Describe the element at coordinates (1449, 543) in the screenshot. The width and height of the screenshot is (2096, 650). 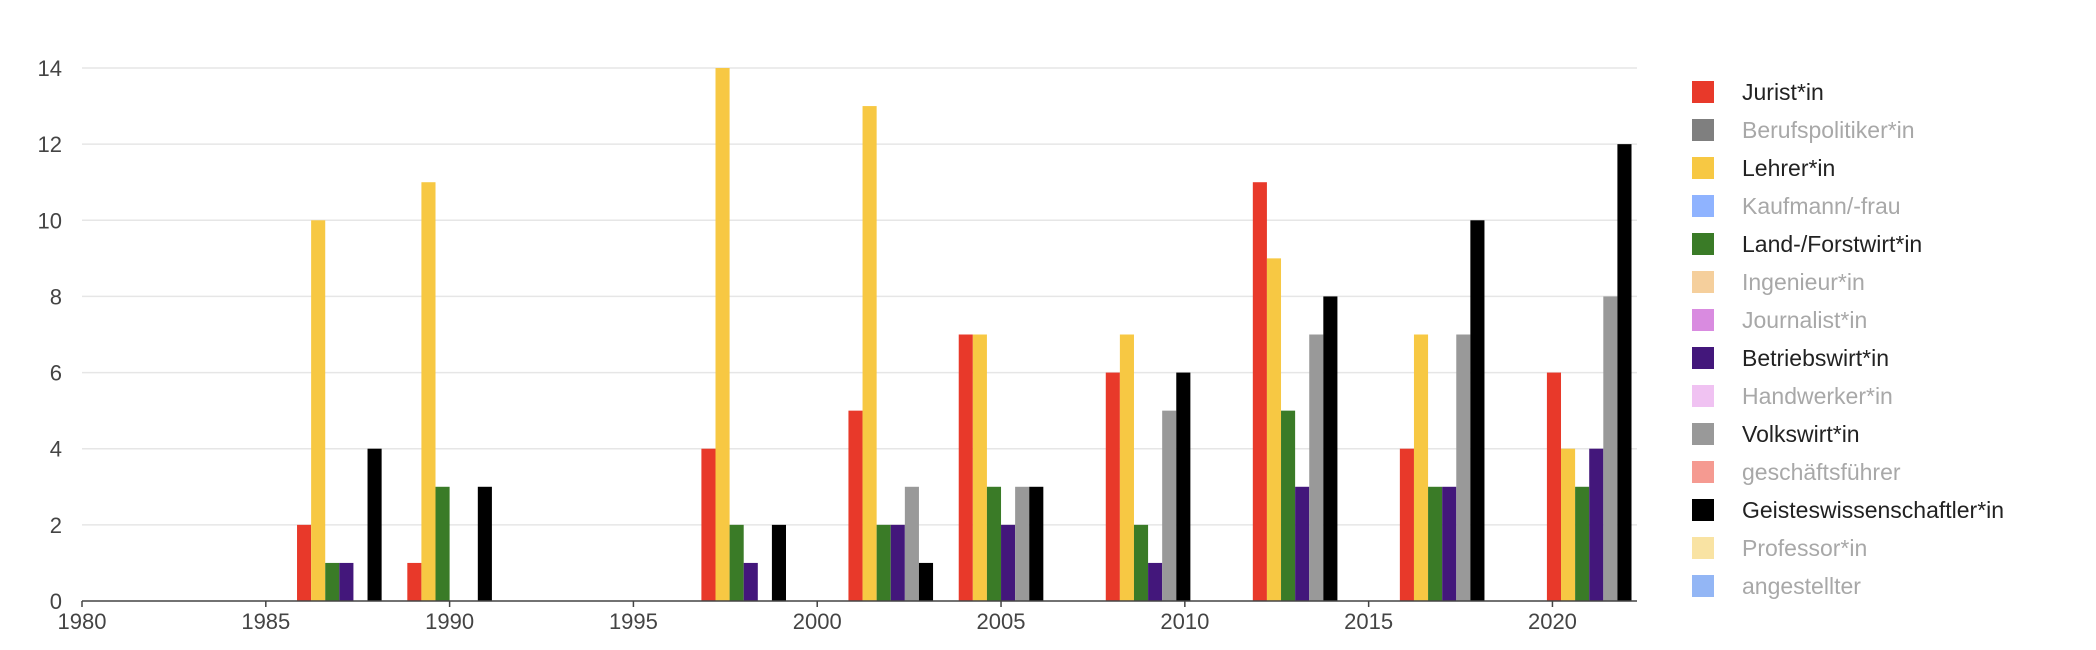
I see `bar-betriebswirt-in-2017` at that location.